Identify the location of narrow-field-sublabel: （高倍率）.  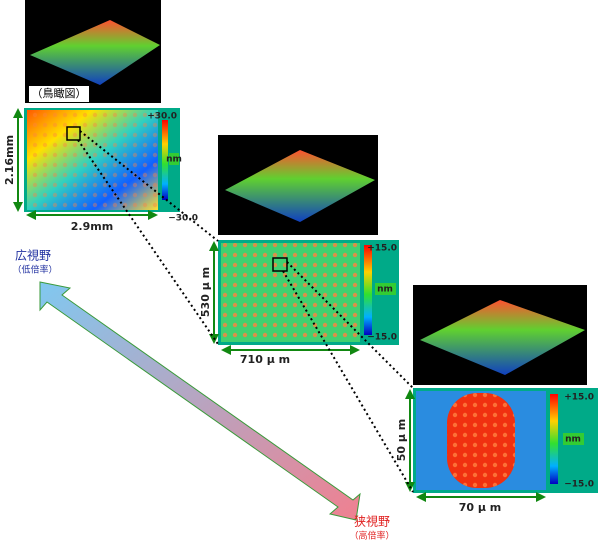
(371, 536).